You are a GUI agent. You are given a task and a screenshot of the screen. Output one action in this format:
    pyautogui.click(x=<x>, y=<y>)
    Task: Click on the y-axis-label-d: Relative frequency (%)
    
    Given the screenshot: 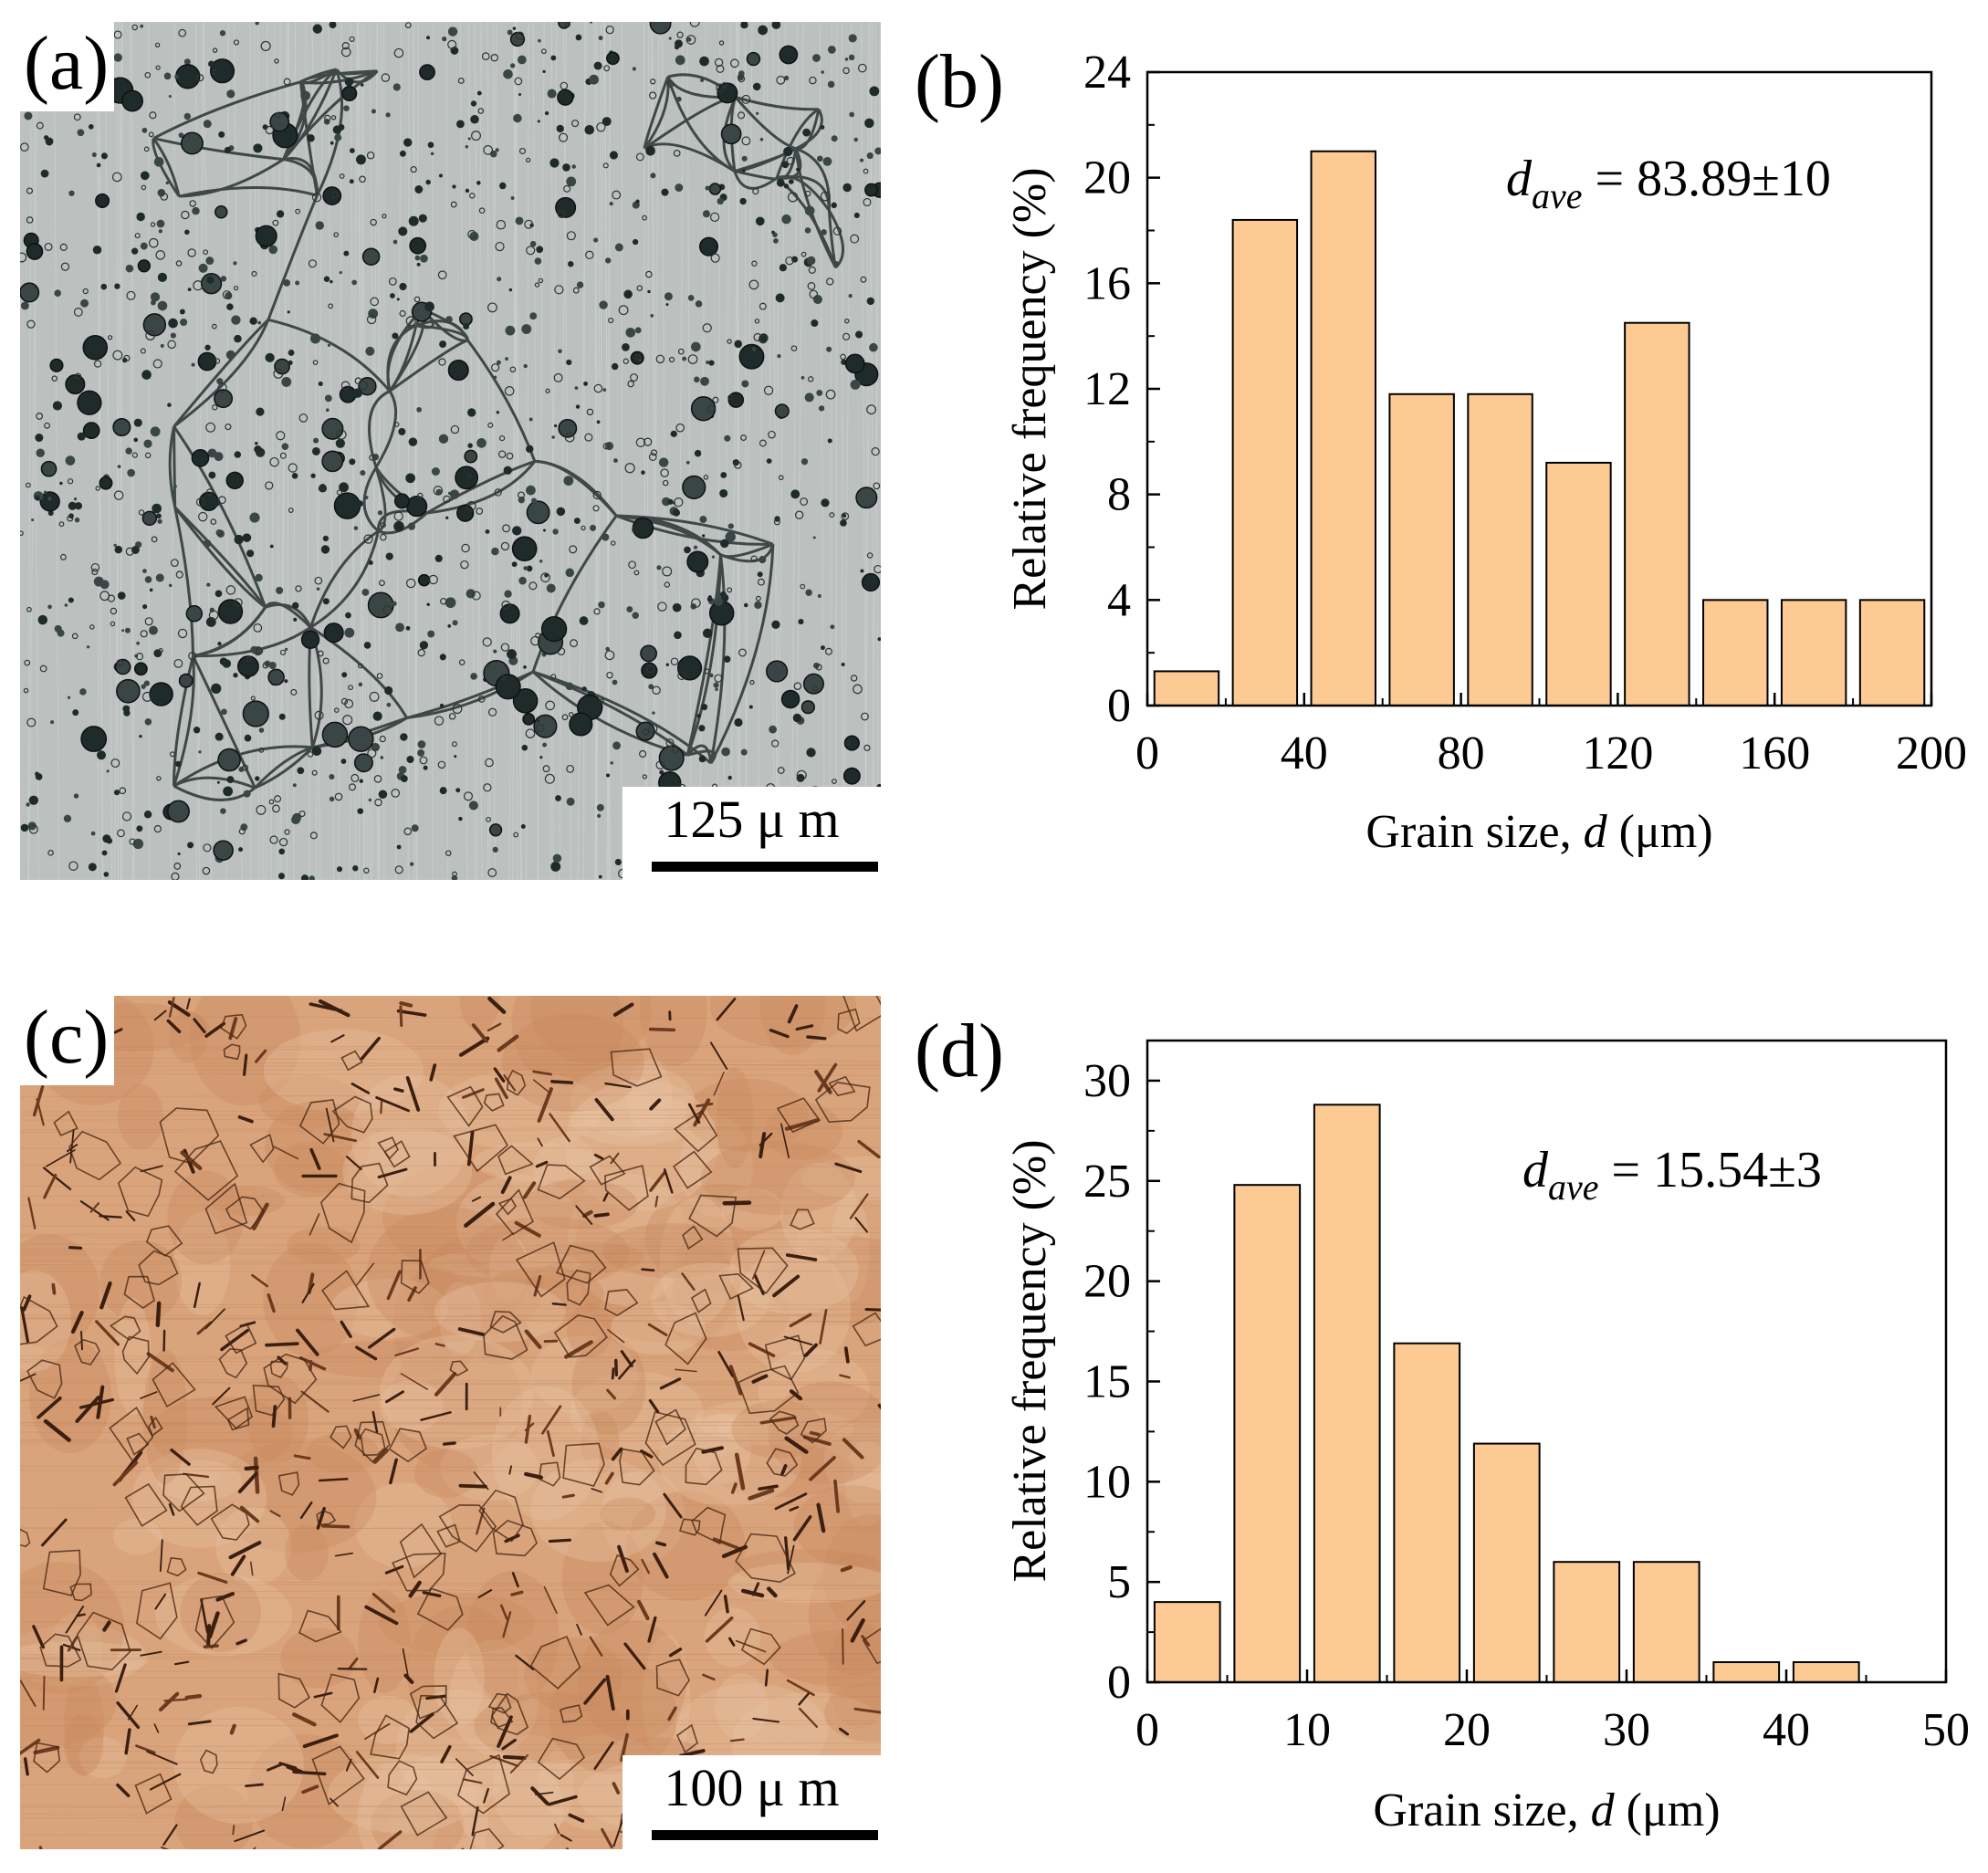 What is the action you would take?
    pyautogui.click(x=1030, y=1360)
    